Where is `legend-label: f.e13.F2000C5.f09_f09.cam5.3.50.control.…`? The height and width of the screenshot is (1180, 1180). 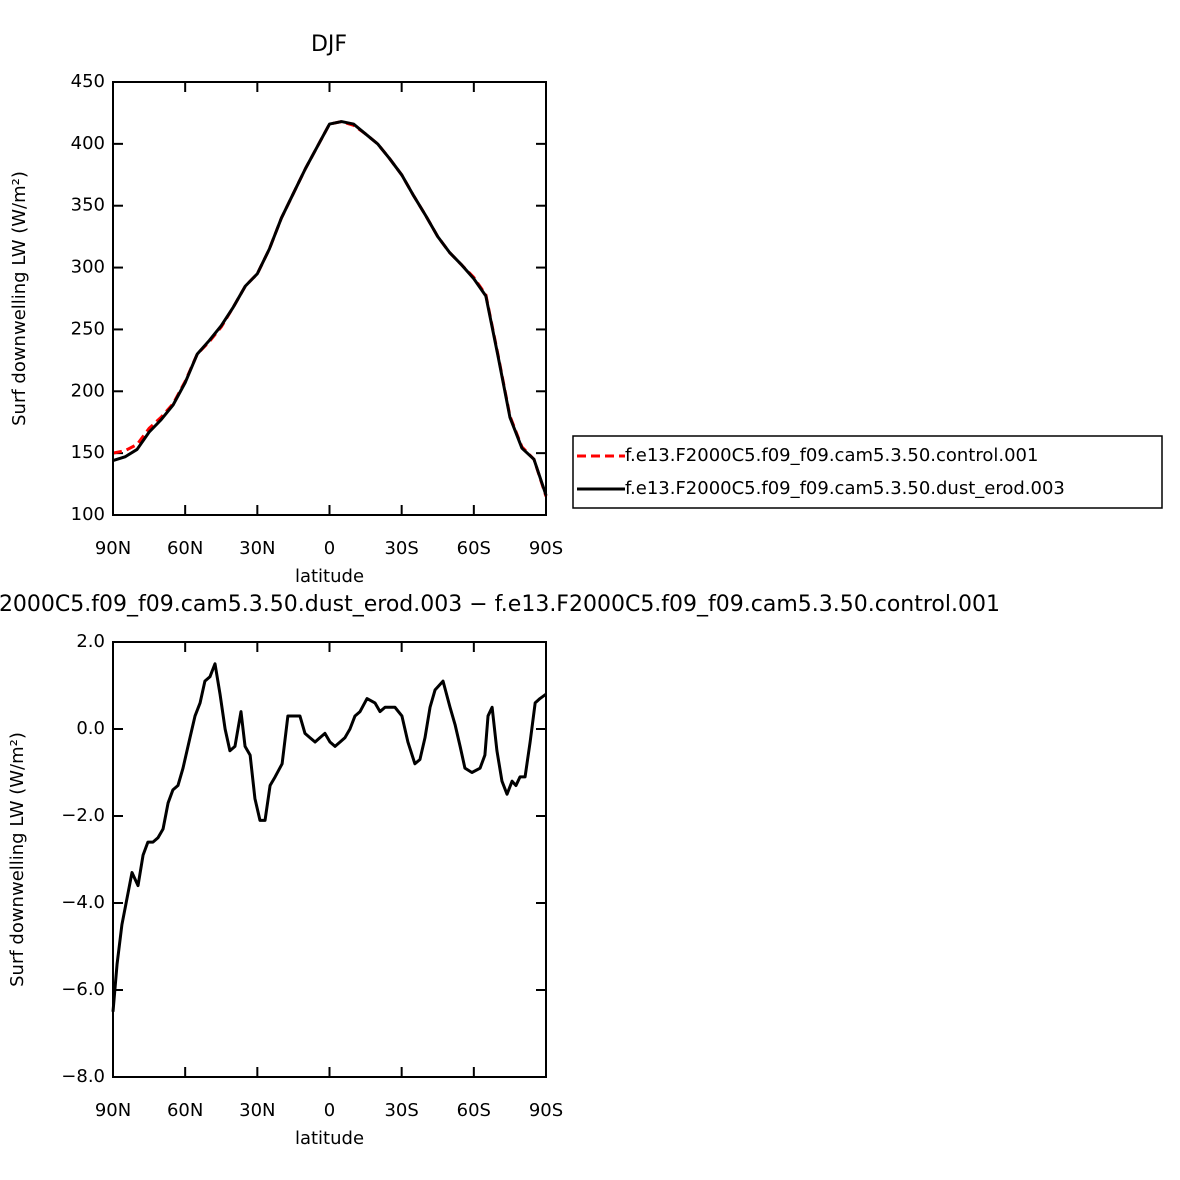 legend-label: f.e13.F2000C5.f09_f09.cam5.3.50.control.… is located at coordinates (831, 455).